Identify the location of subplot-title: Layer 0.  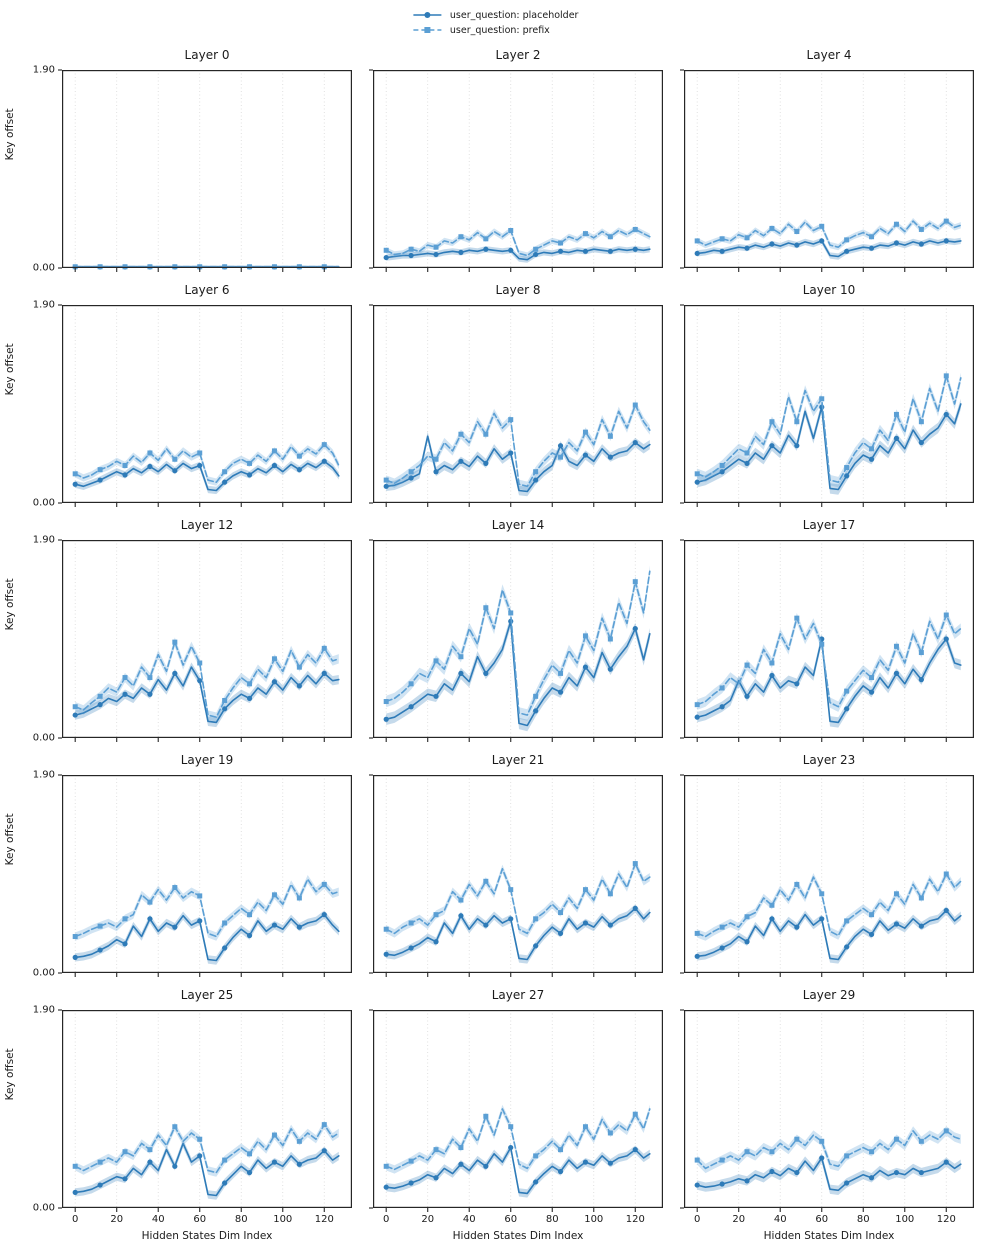
(207, 55).